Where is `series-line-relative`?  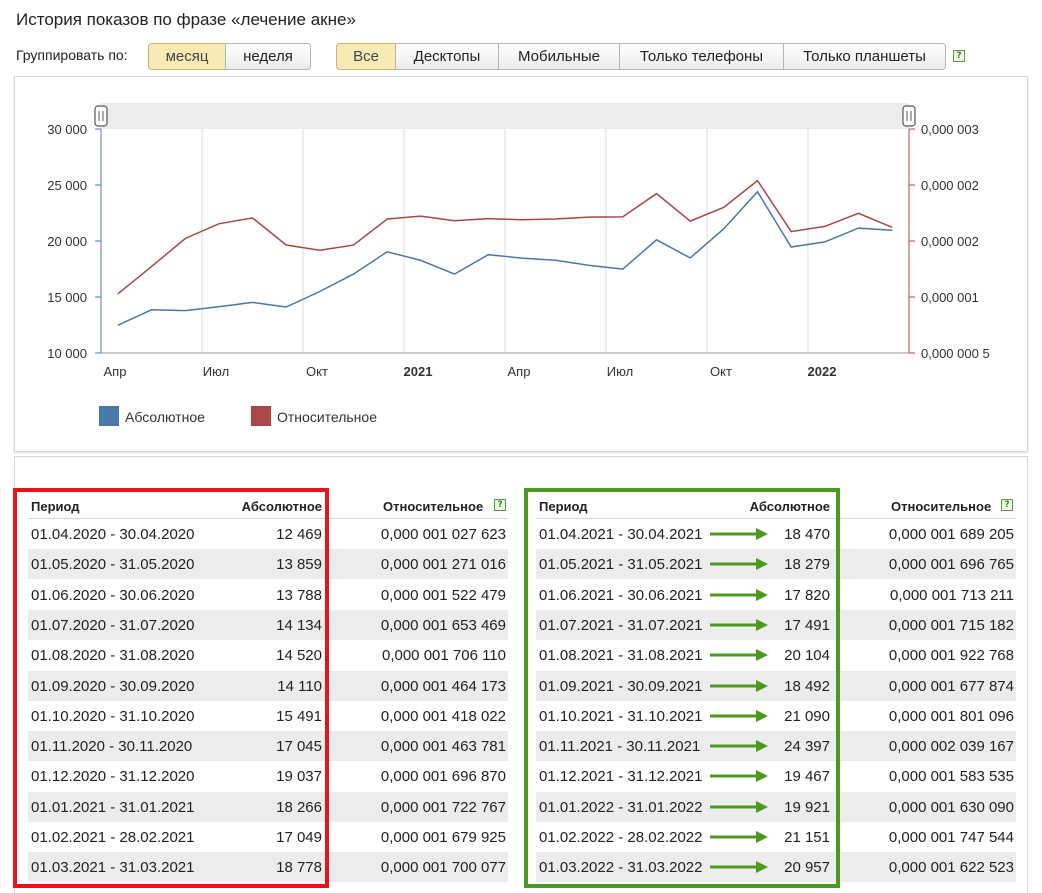 series-line-relative is located at coordinates (505, 237).